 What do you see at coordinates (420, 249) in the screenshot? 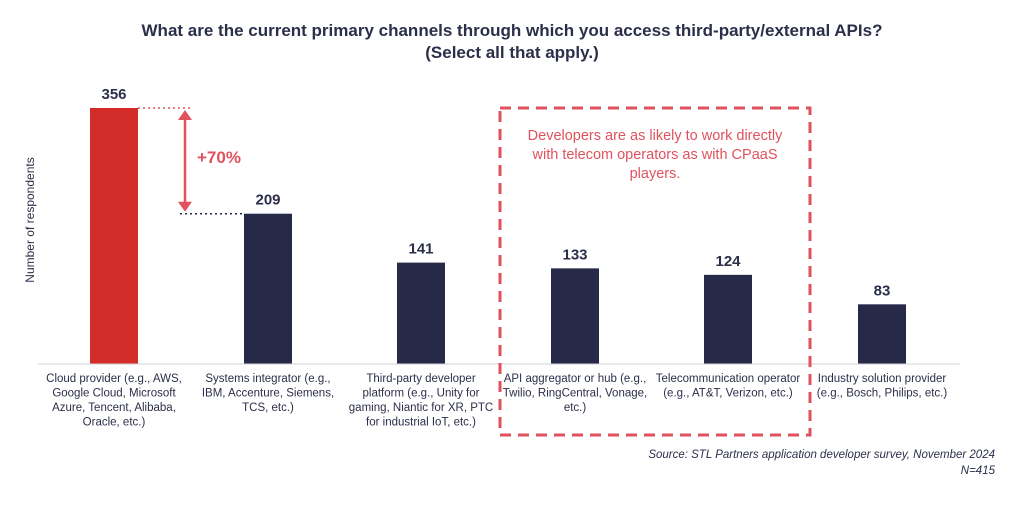
I see `value-label-2: 141` at bounding box center [420, 249].